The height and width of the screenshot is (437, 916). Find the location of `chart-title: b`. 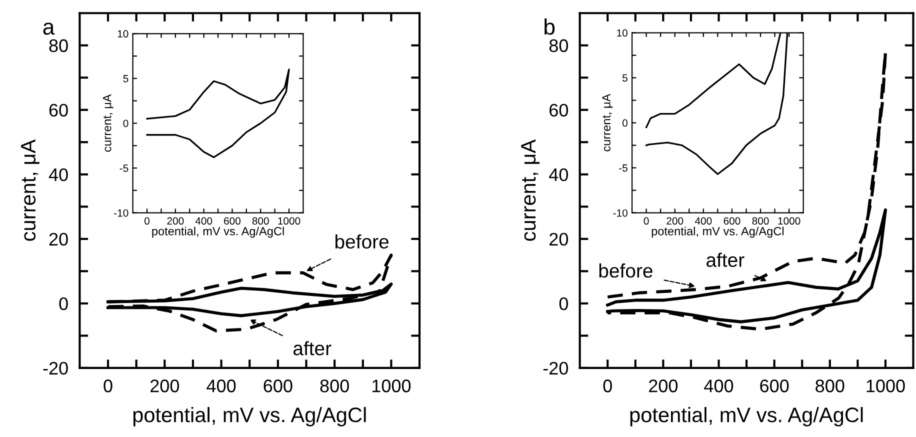

chart-title: b is located at coordinates (549, 26).